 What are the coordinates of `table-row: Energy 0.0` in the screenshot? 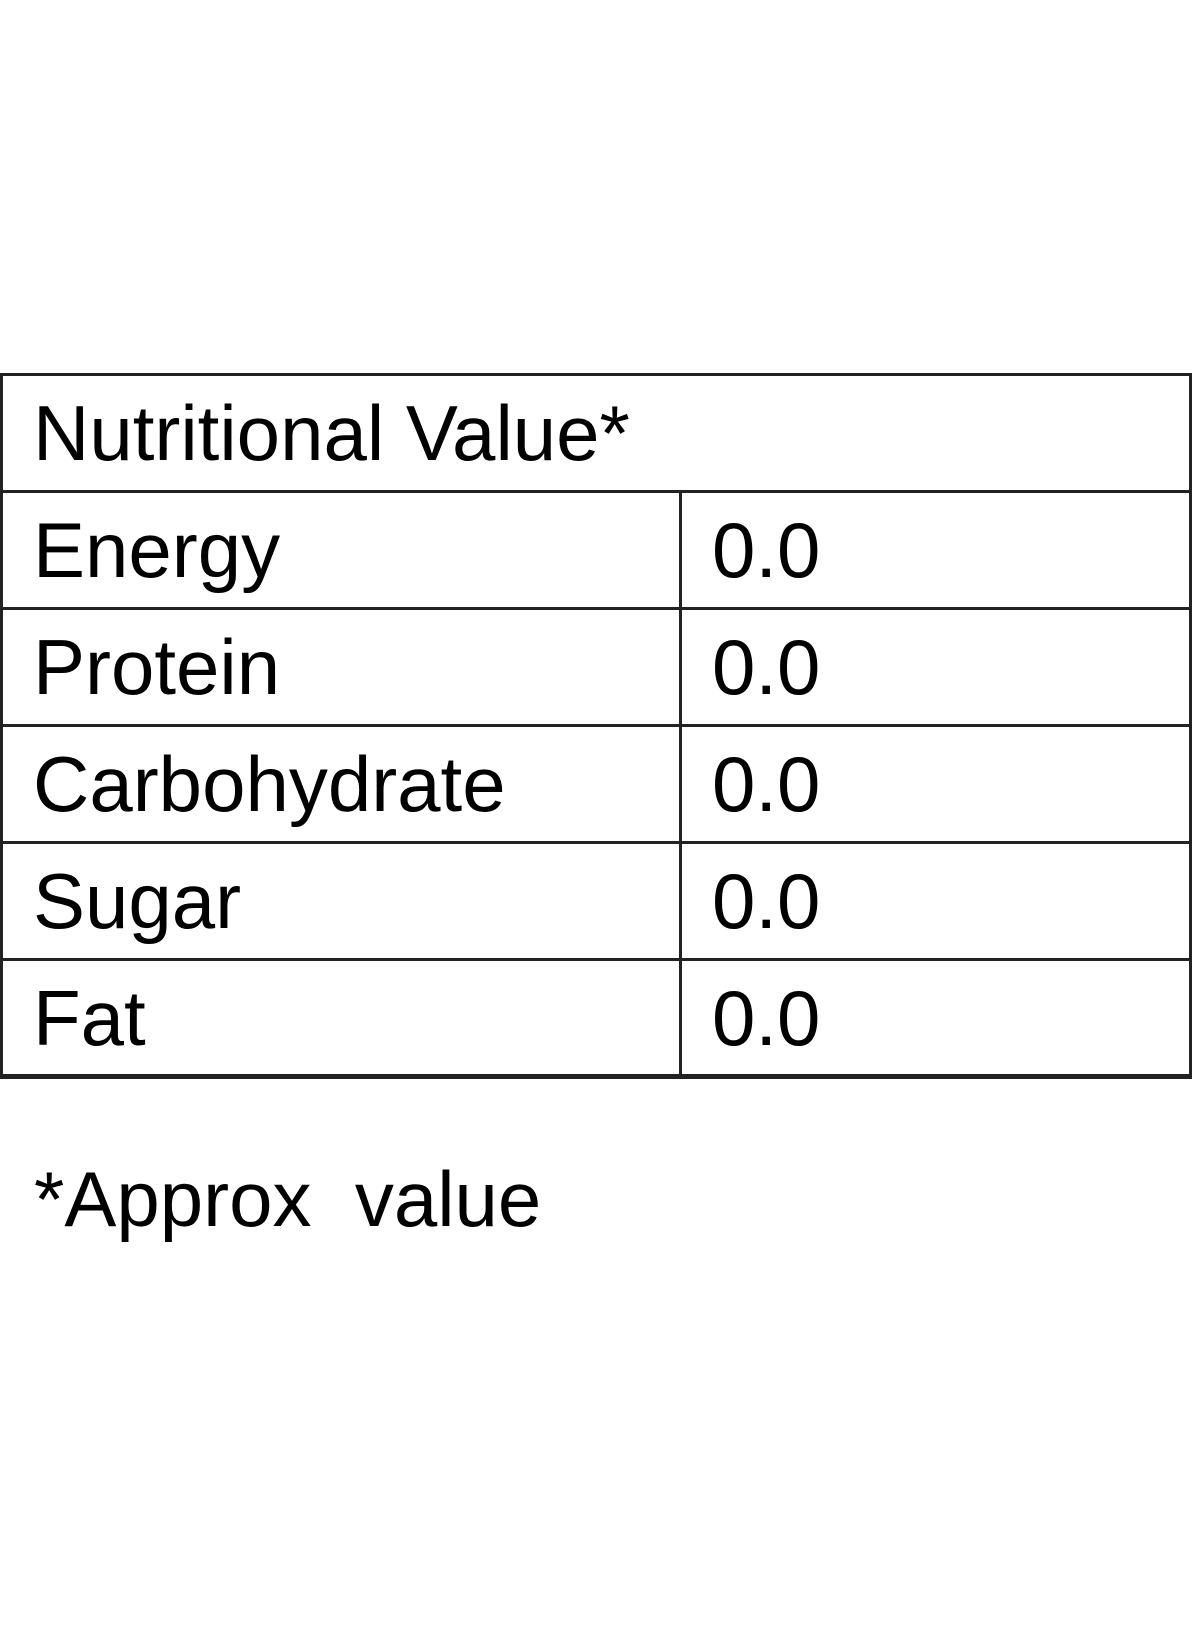 It's located at (596, 550).